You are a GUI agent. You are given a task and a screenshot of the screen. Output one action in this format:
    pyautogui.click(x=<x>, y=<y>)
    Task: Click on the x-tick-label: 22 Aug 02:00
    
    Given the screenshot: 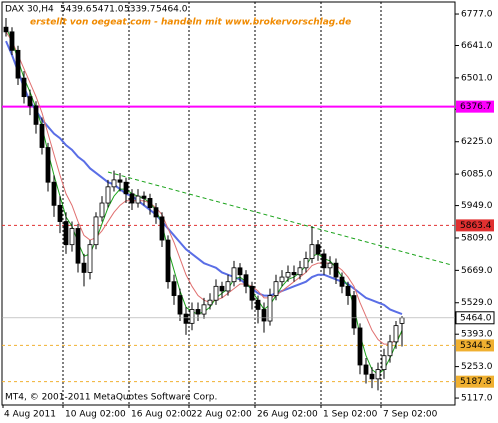 What is the action you would take?
    pyautogui.click(x=221, y=415)
    